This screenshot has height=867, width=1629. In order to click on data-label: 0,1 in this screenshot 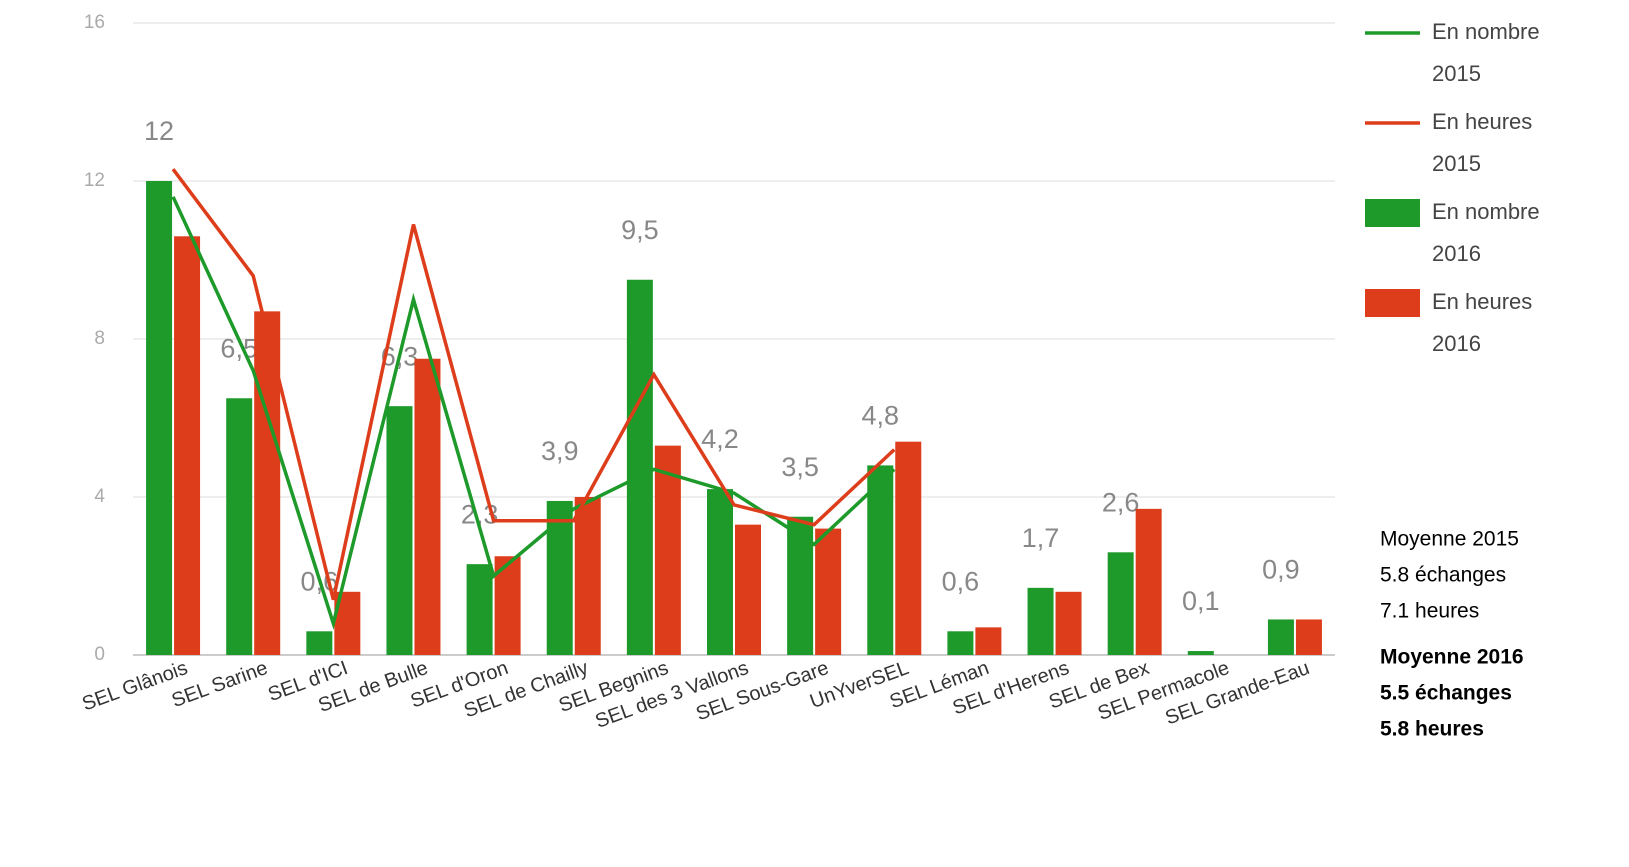, I will do `click(1201, 601)`.